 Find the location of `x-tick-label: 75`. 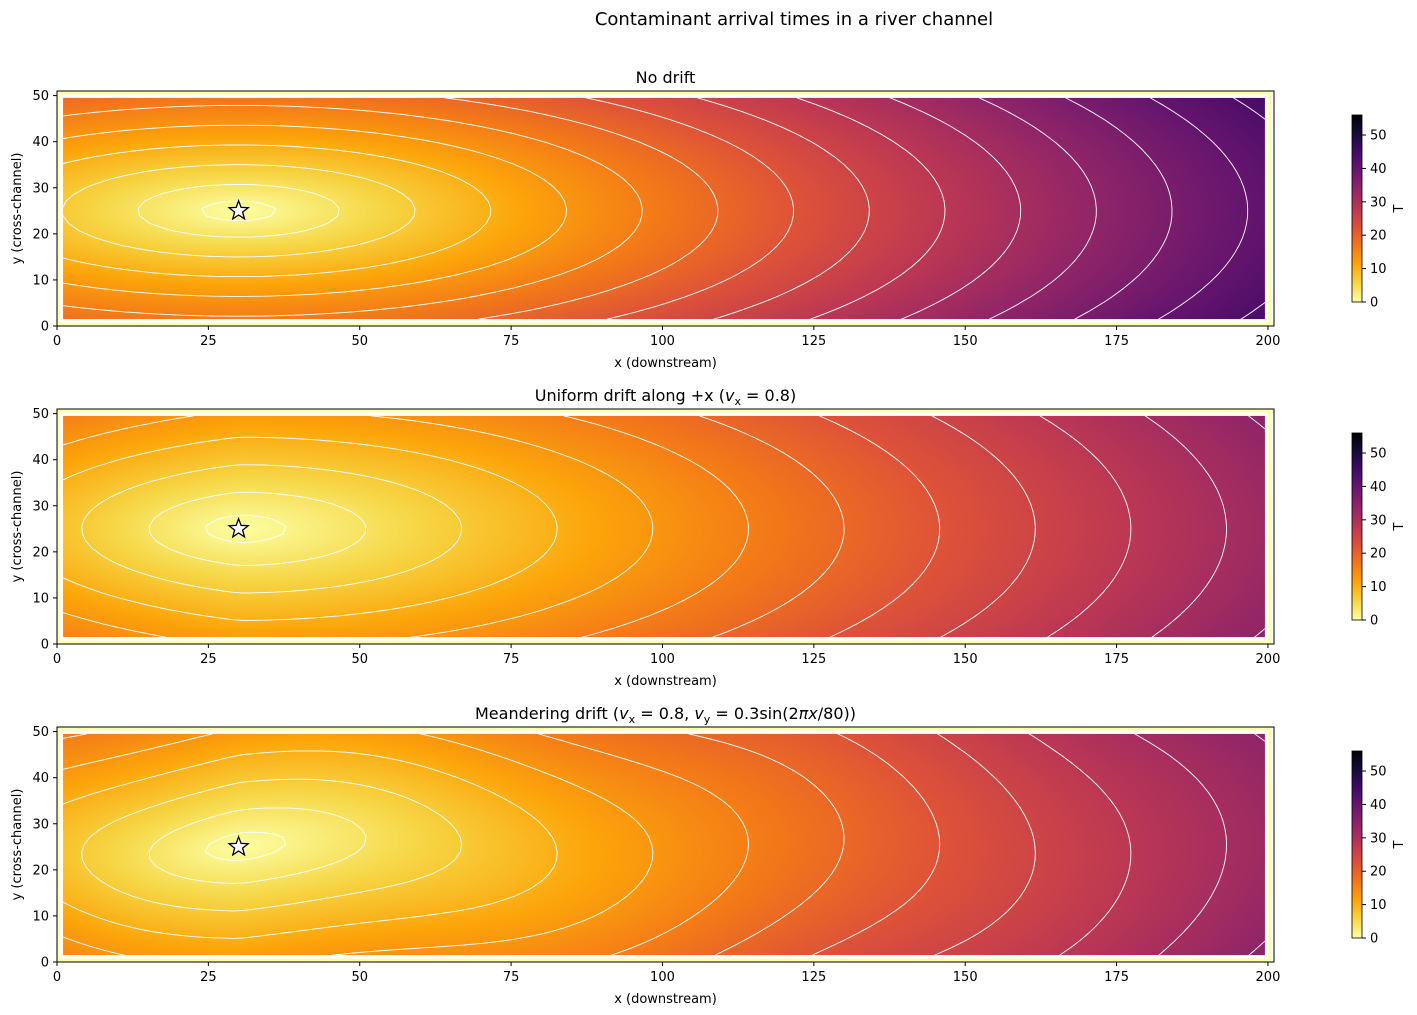

x-tick-label: 75 is located at coordinates (511, 659).